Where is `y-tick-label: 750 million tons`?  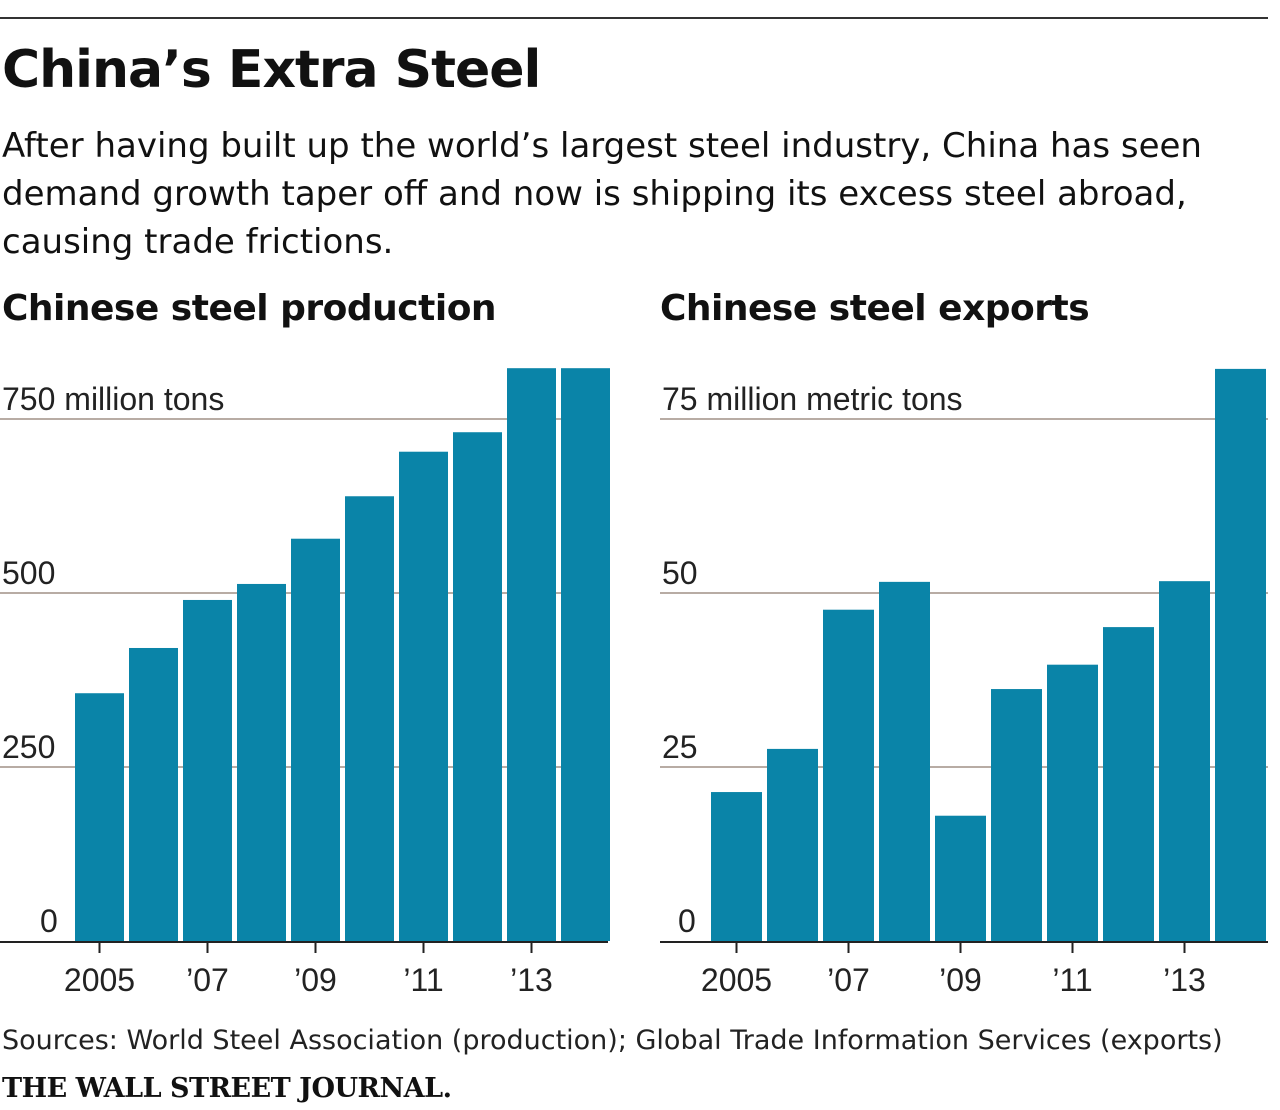 y-tick-label: 750 million tons is located at coordinates (113, 399).